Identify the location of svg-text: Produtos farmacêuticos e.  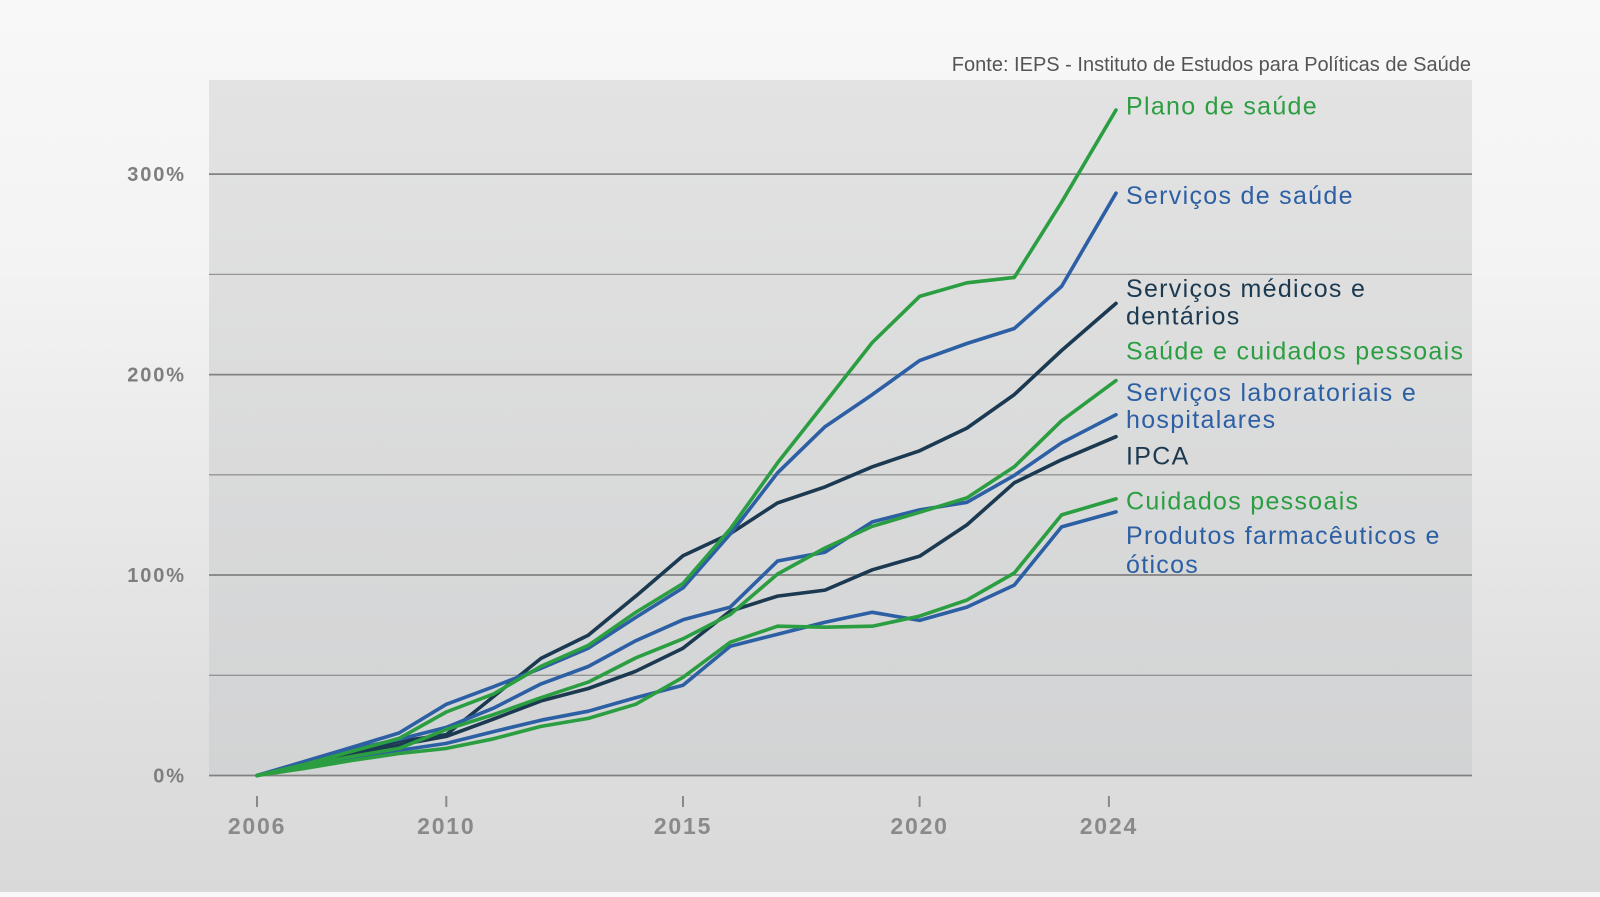
(1283, 536).